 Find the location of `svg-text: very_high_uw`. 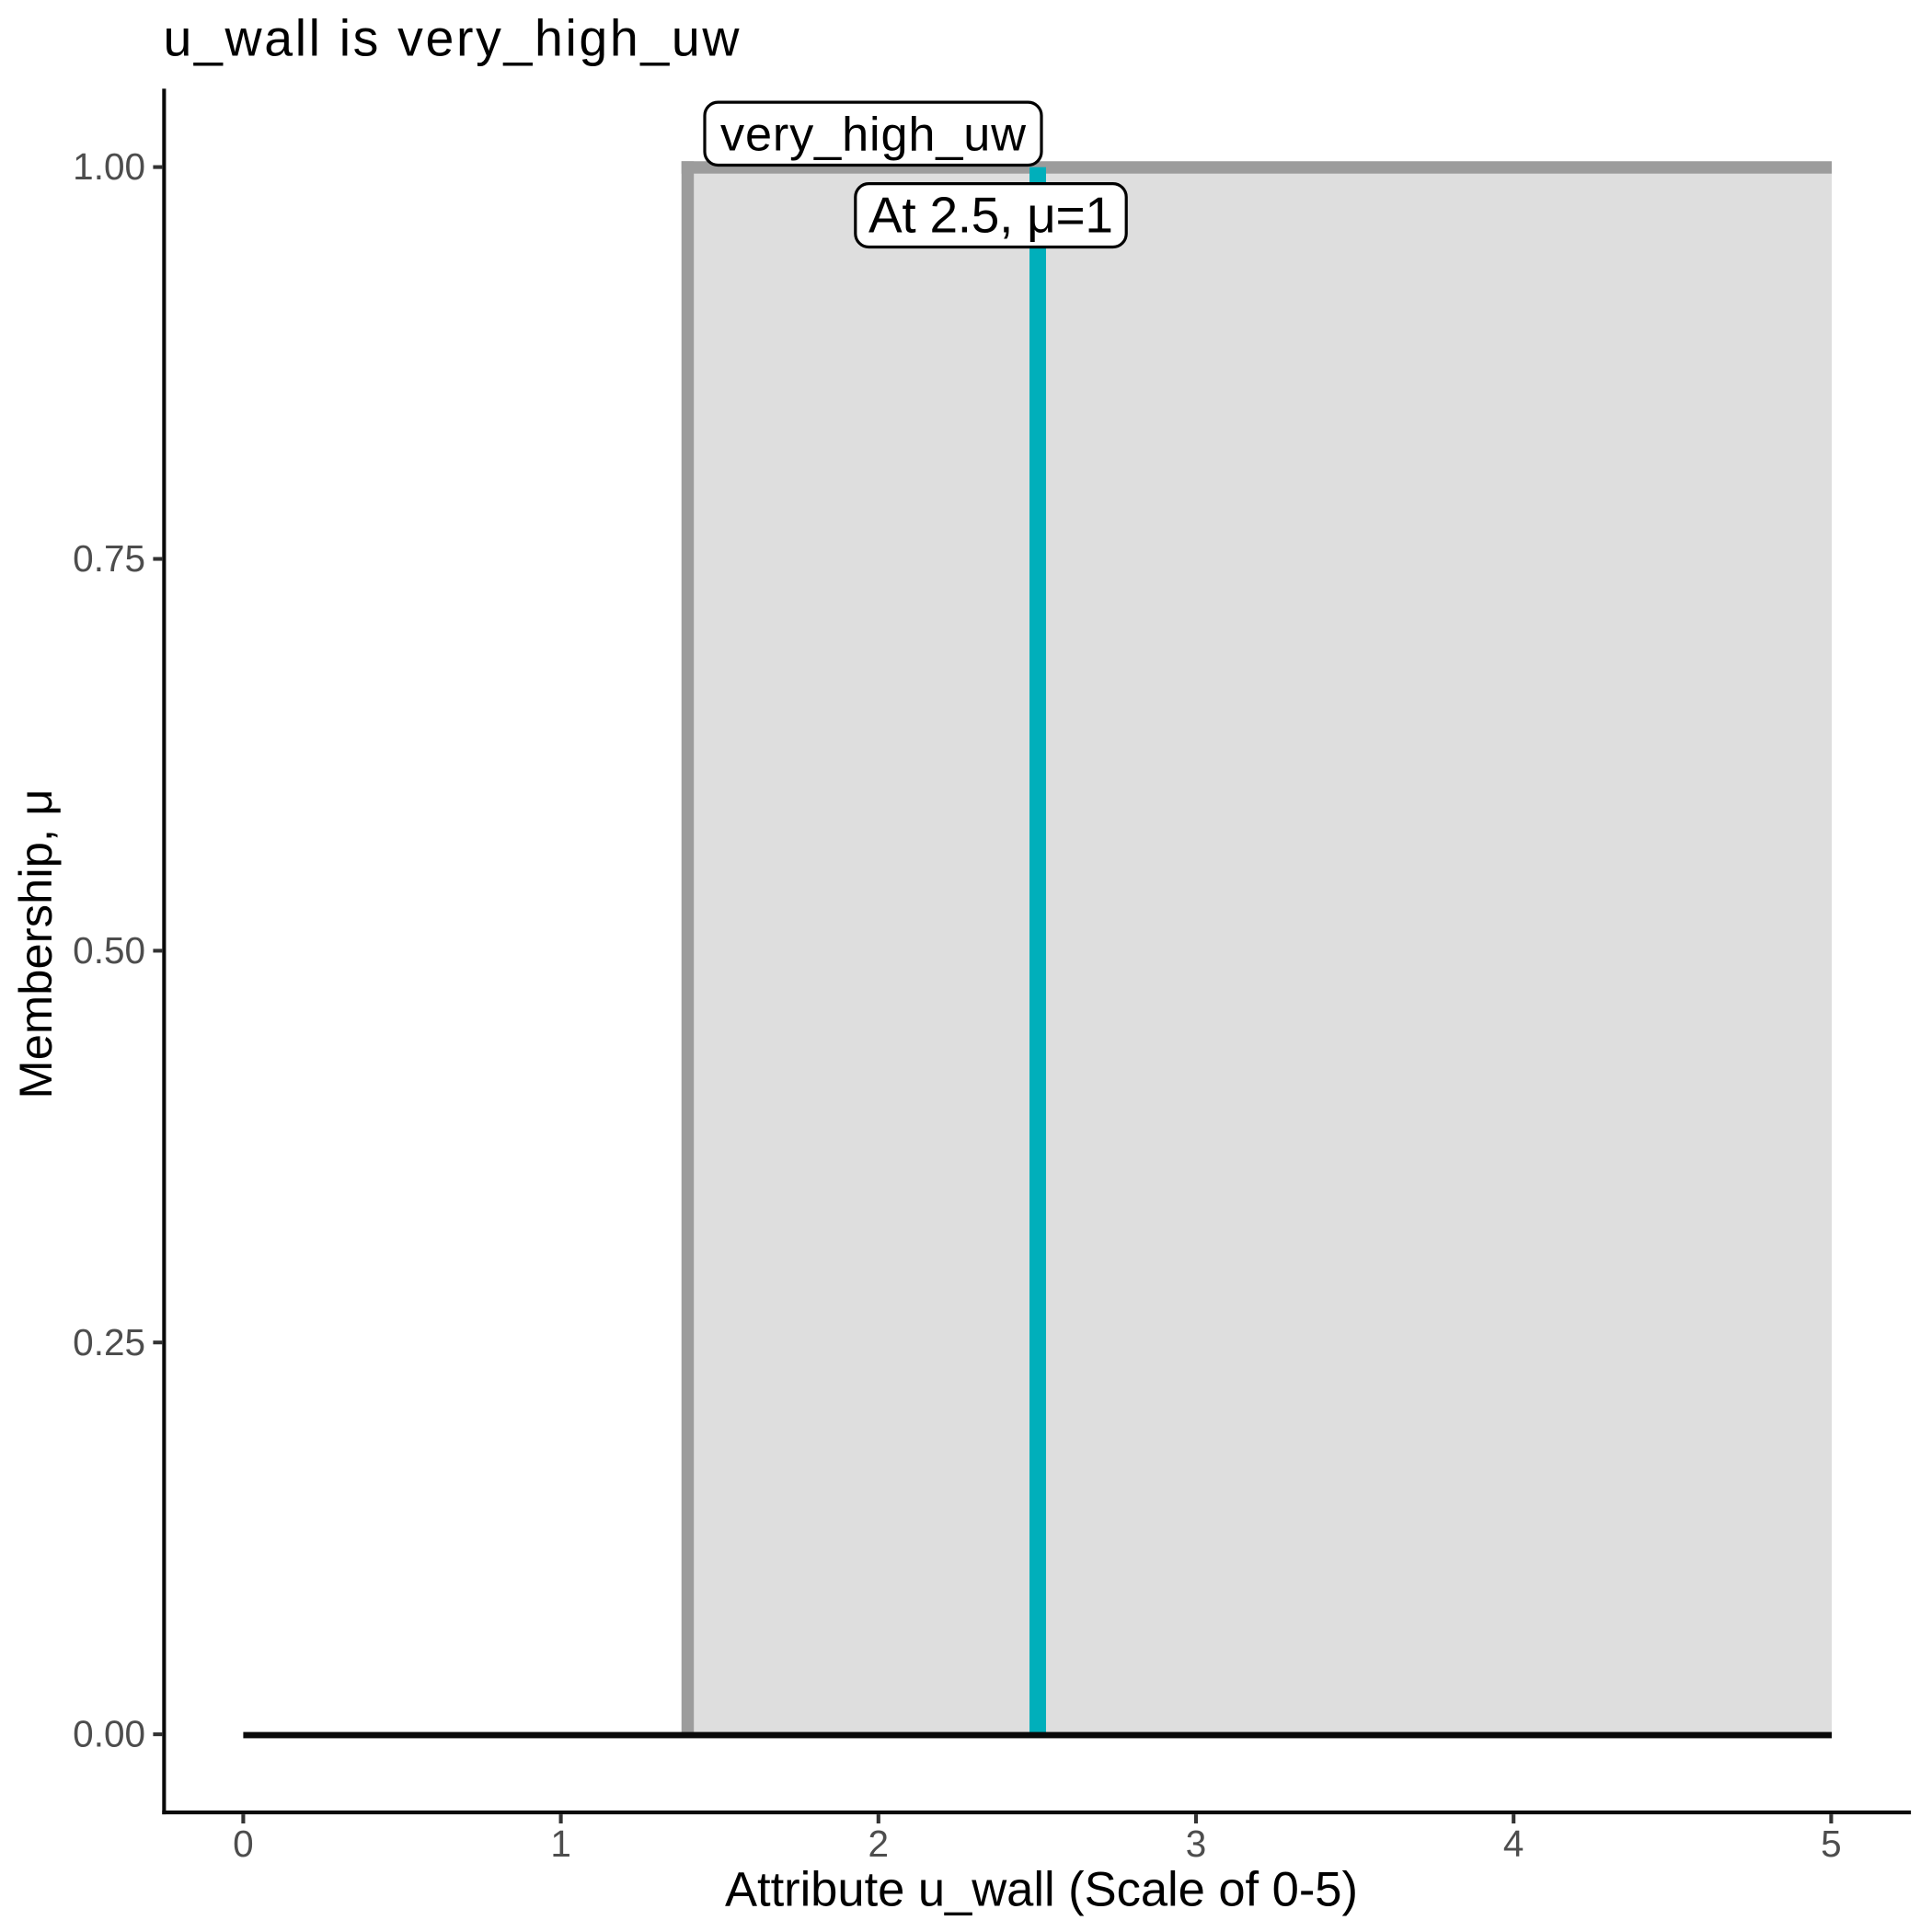

svg-text: very_high_uw is located at coordinates (873, 134).